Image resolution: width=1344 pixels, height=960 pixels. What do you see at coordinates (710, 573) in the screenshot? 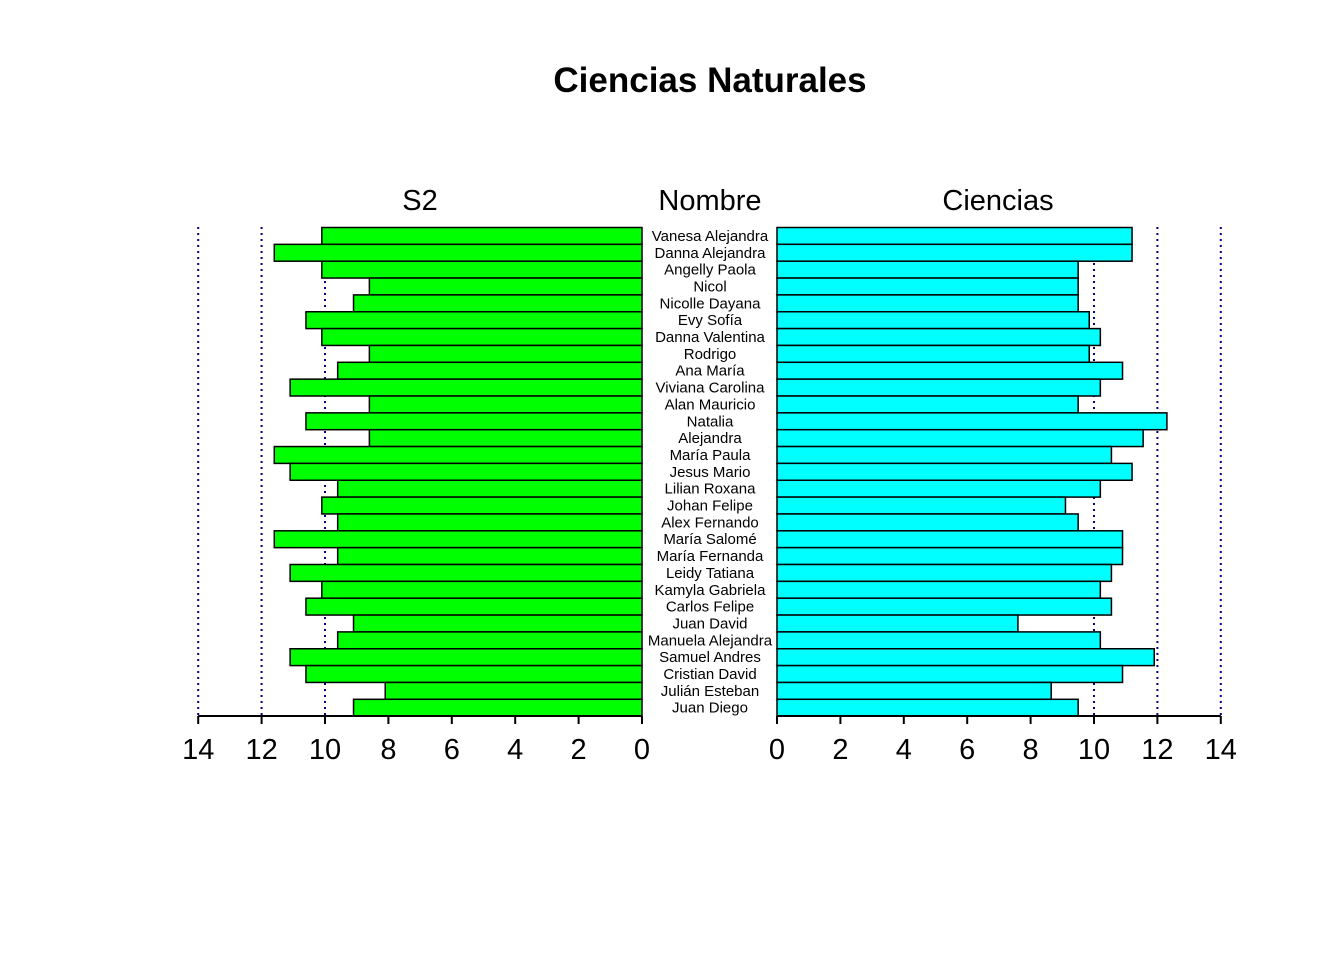
I see `category-label: Leidy Tatiana` at bounding box center [710, 573].